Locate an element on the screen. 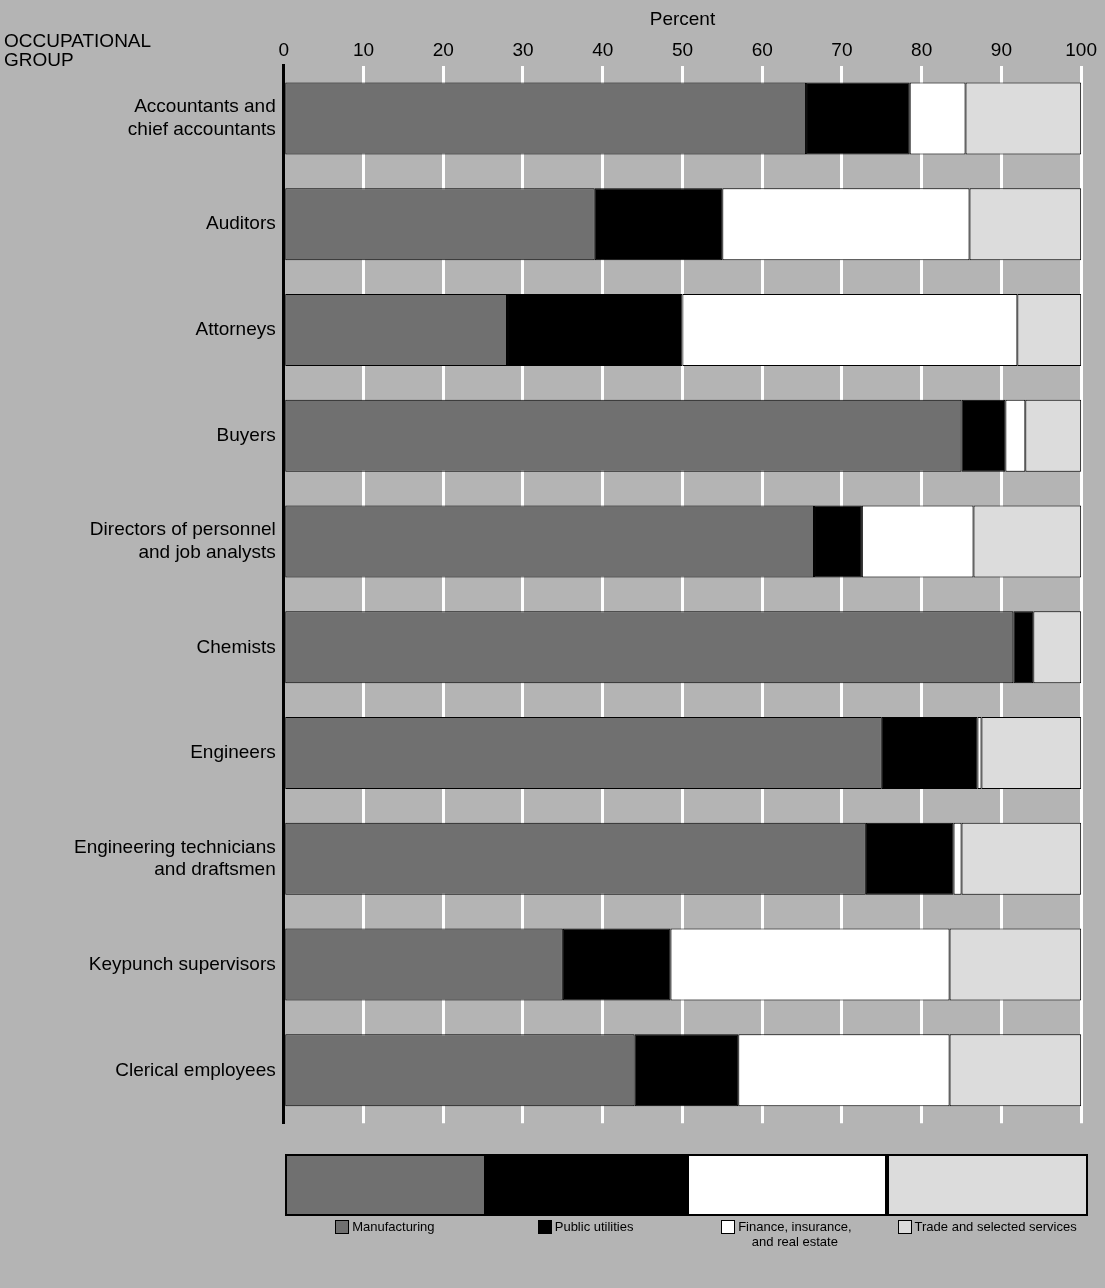 This screenshot has height=1288, width=1105. x-tick-label: 10 is located at coordinates (363, 50).